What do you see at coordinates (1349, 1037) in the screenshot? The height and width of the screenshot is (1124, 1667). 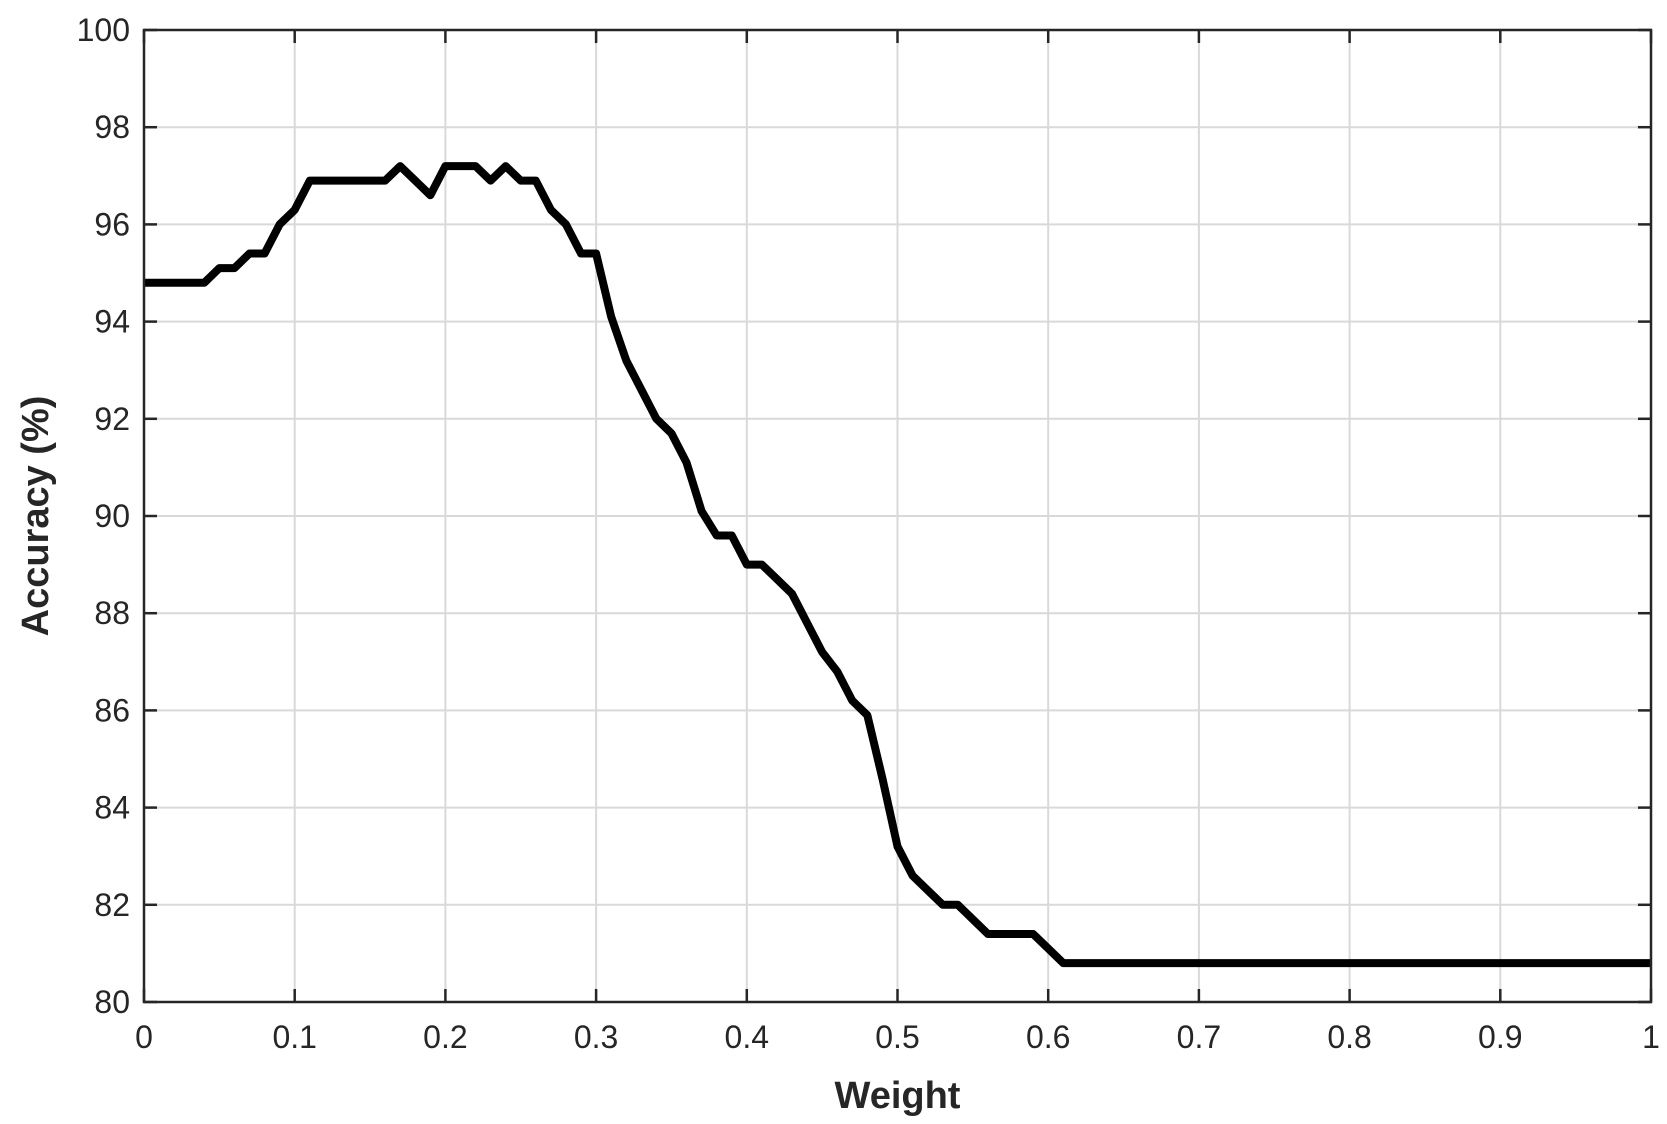 I see `x-tick-label: 0.8` at bounding box center [1349, 1037].